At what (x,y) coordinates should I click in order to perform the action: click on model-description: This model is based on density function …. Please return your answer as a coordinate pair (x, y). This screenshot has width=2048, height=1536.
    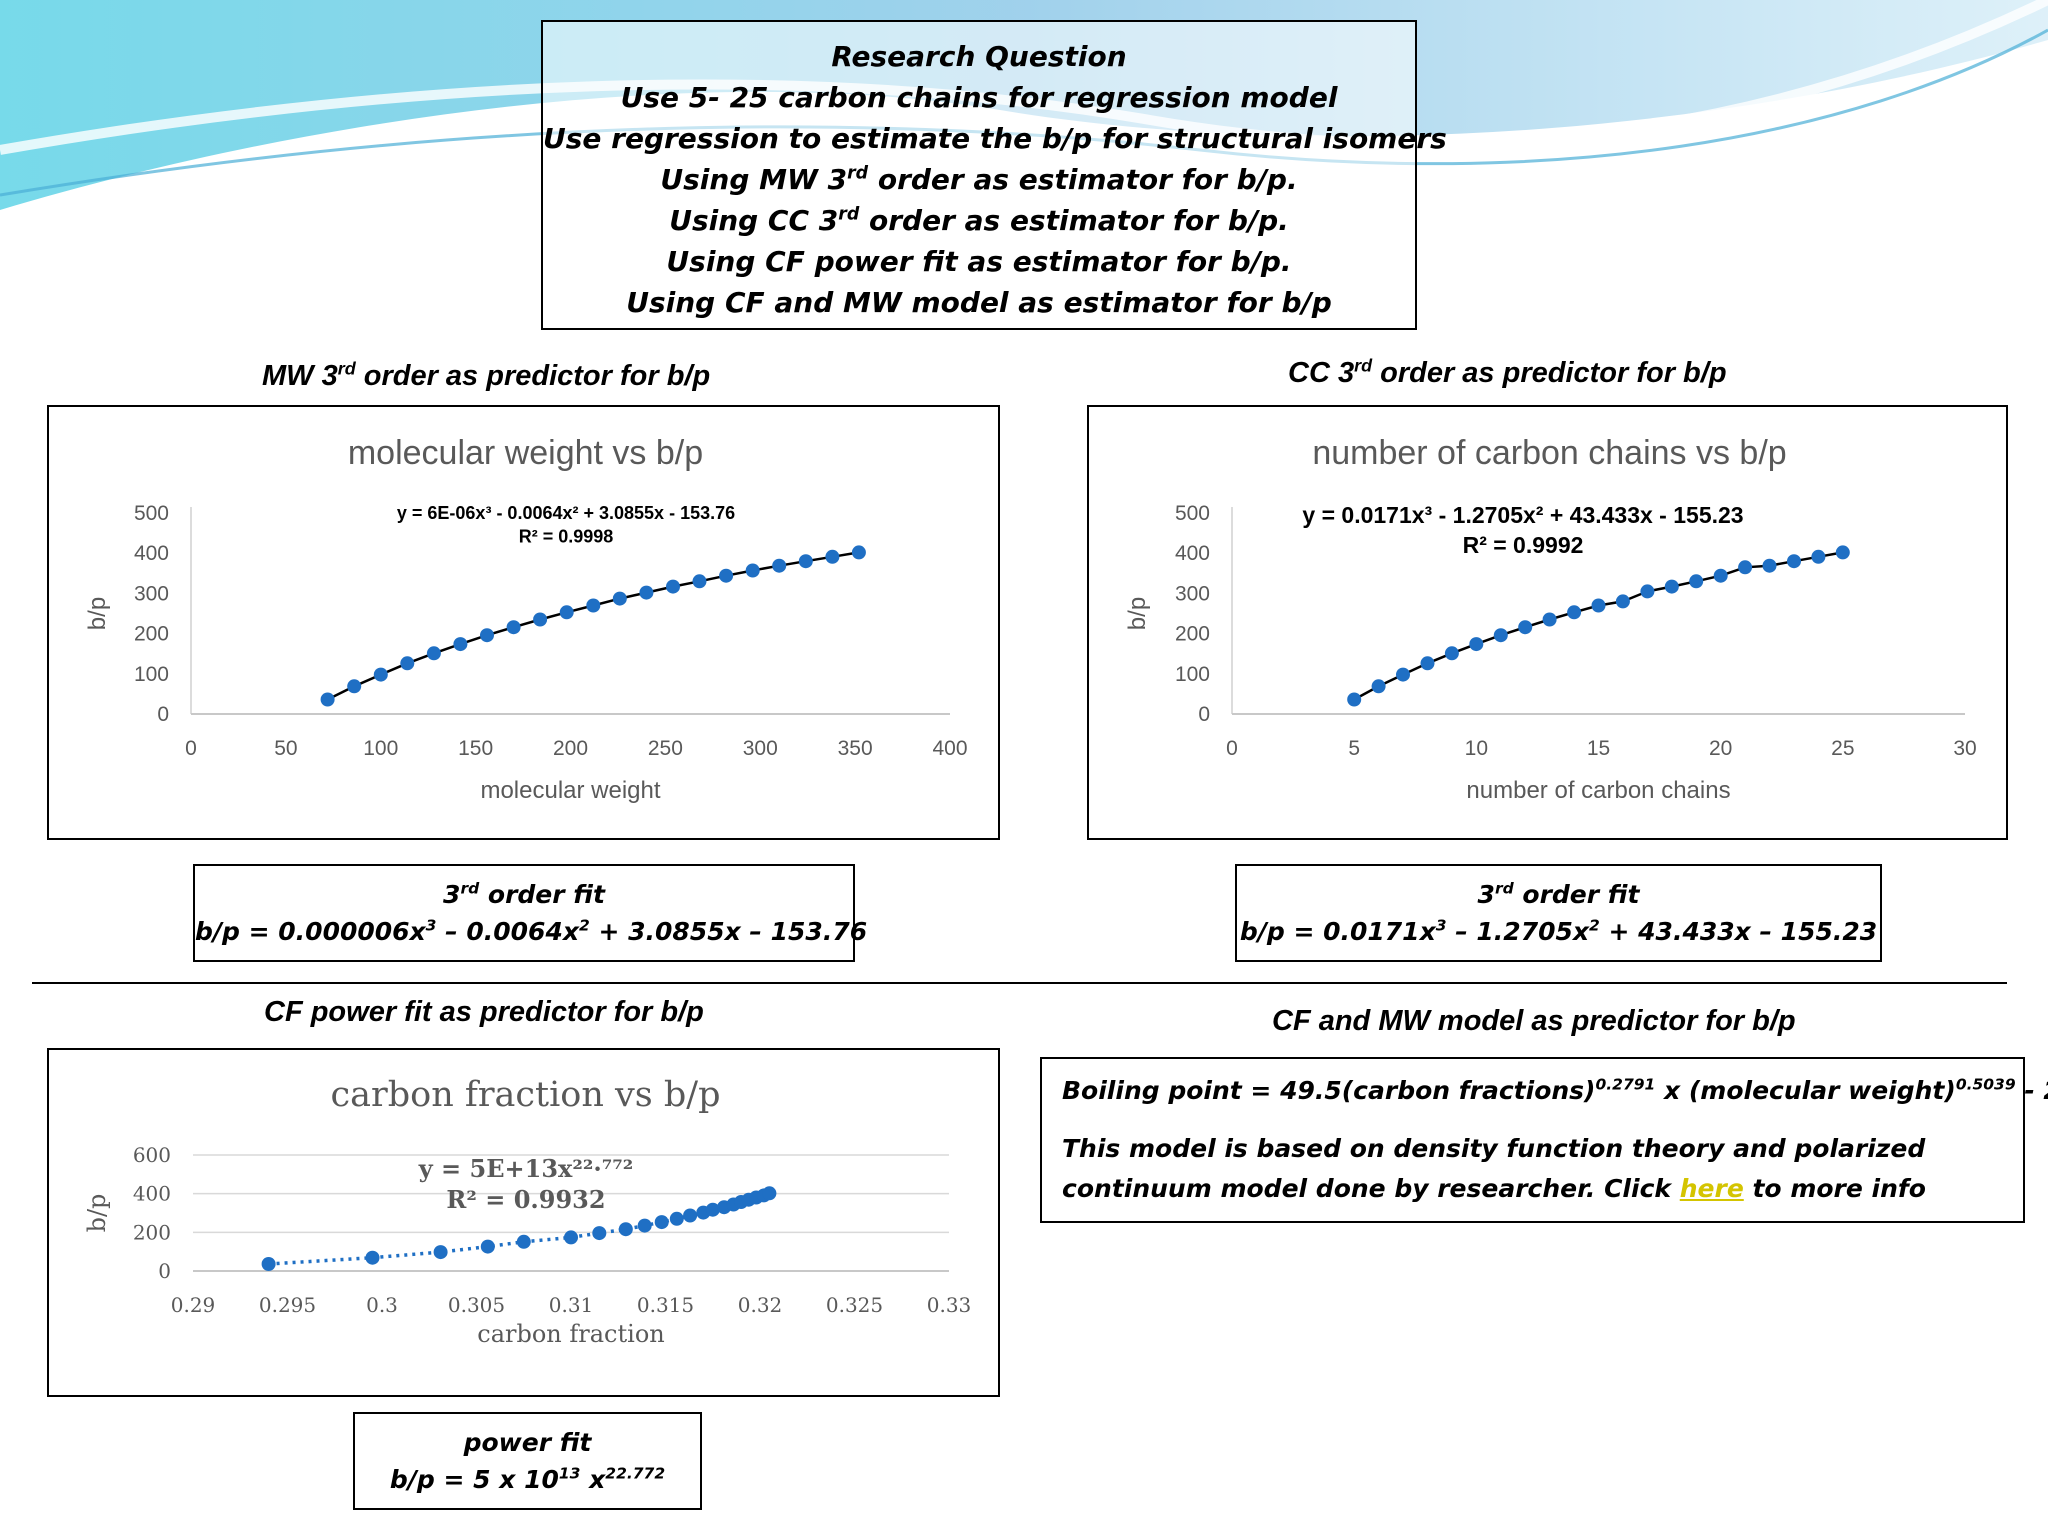
    Looking at the image, I should click on (1494, 1168).